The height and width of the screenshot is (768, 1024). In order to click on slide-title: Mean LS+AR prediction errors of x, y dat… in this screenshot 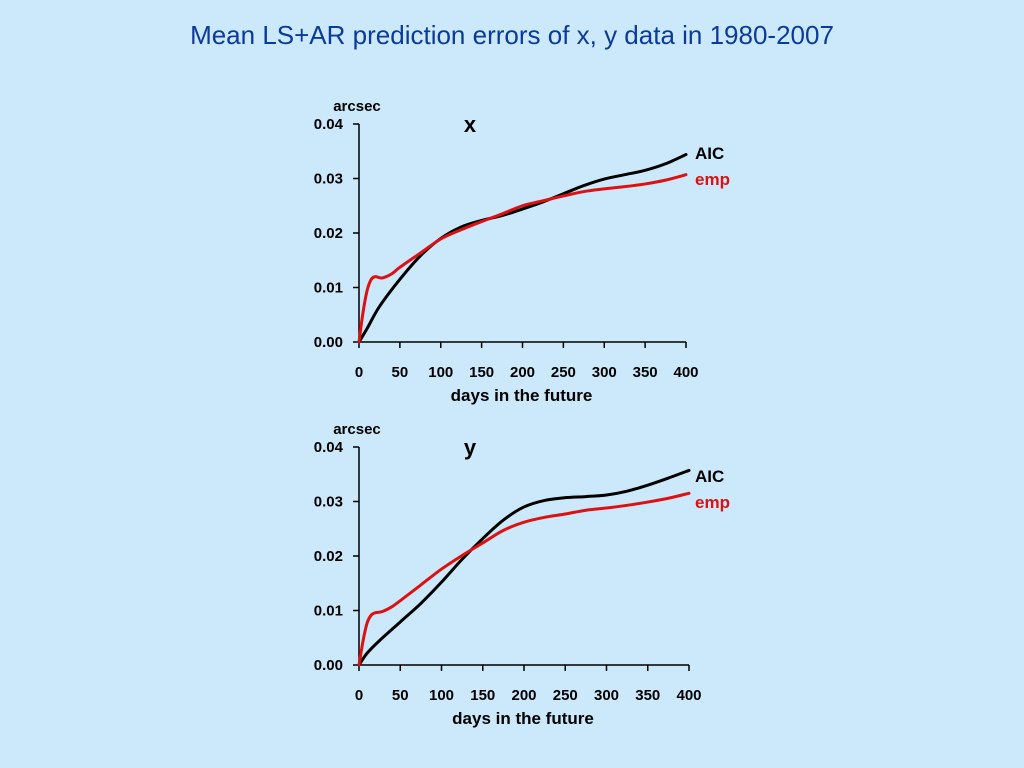, I will do `click(512, 35)`.